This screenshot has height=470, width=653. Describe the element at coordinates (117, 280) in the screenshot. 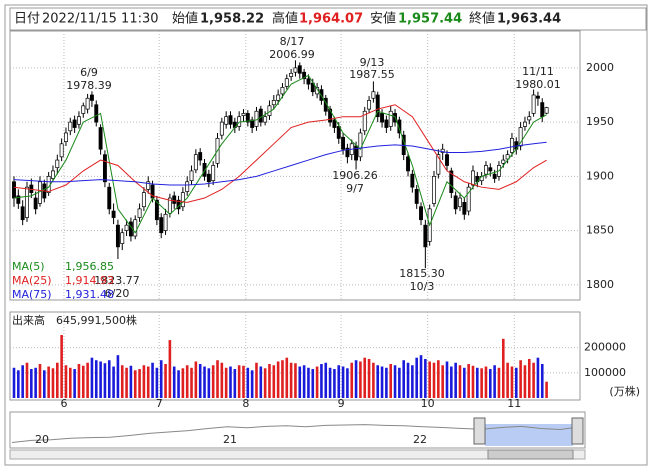

I see `annotation-price: 1823.77` at that location.